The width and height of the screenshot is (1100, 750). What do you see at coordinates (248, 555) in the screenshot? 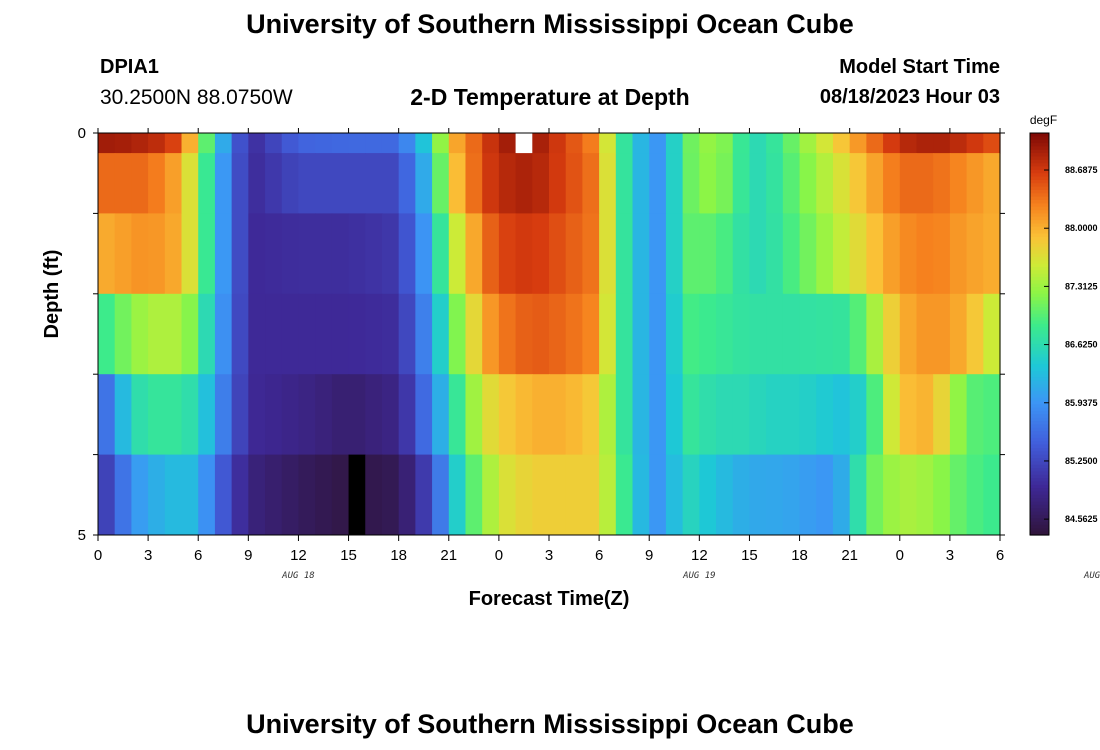
I see `x-tick-label: 9` at bounding box center [248, 555].